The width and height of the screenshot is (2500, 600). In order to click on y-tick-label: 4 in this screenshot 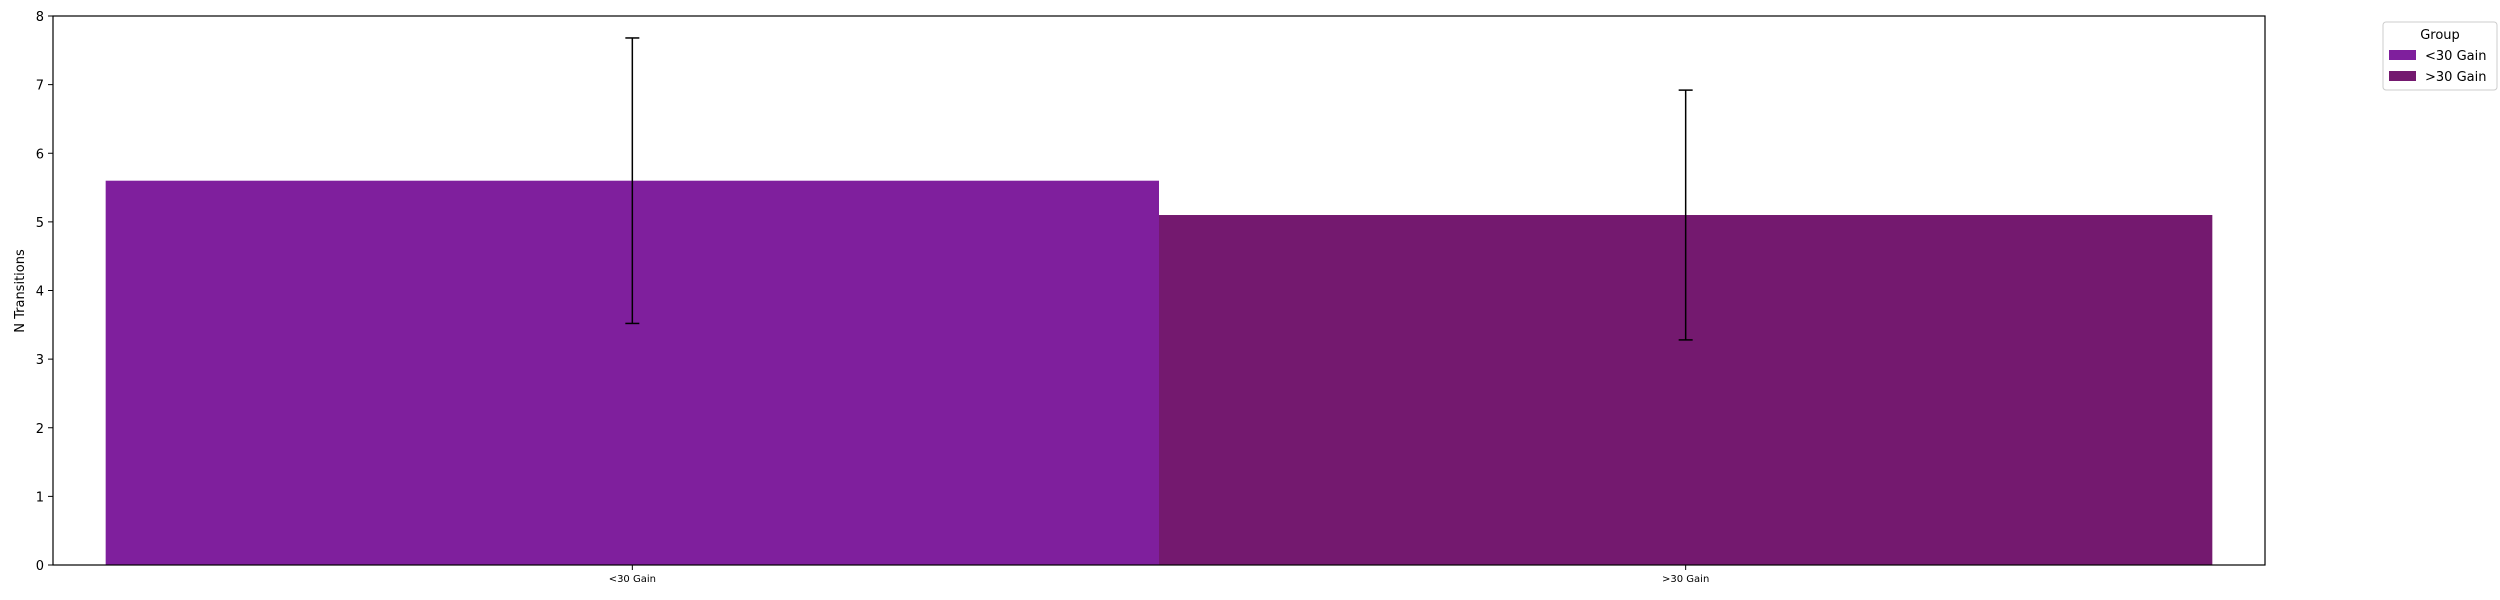, I will do `click(40, 292)`.